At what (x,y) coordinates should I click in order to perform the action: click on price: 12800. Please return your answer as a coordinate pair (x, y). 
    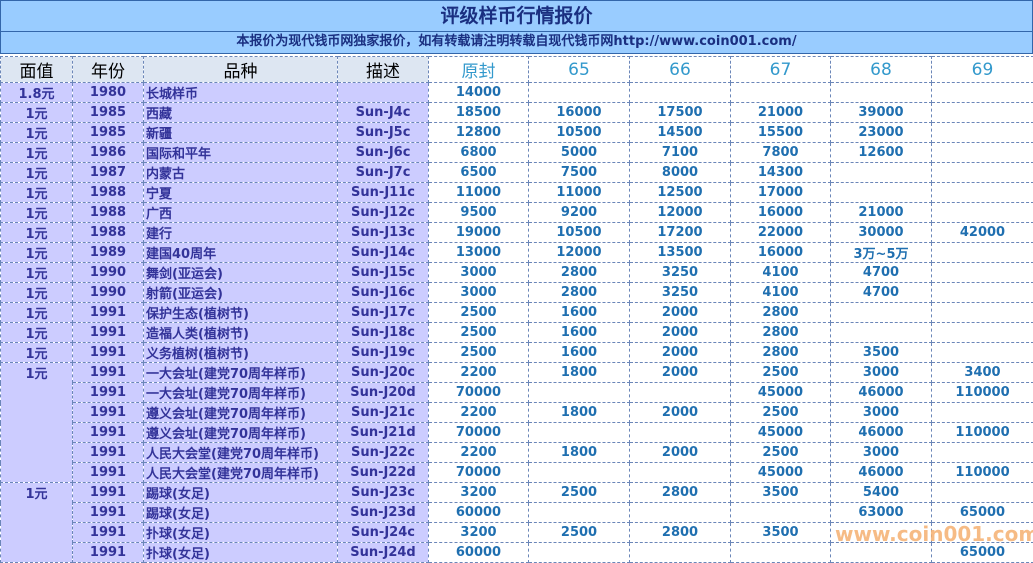
    Looking at the image, I should click on (479, 133).